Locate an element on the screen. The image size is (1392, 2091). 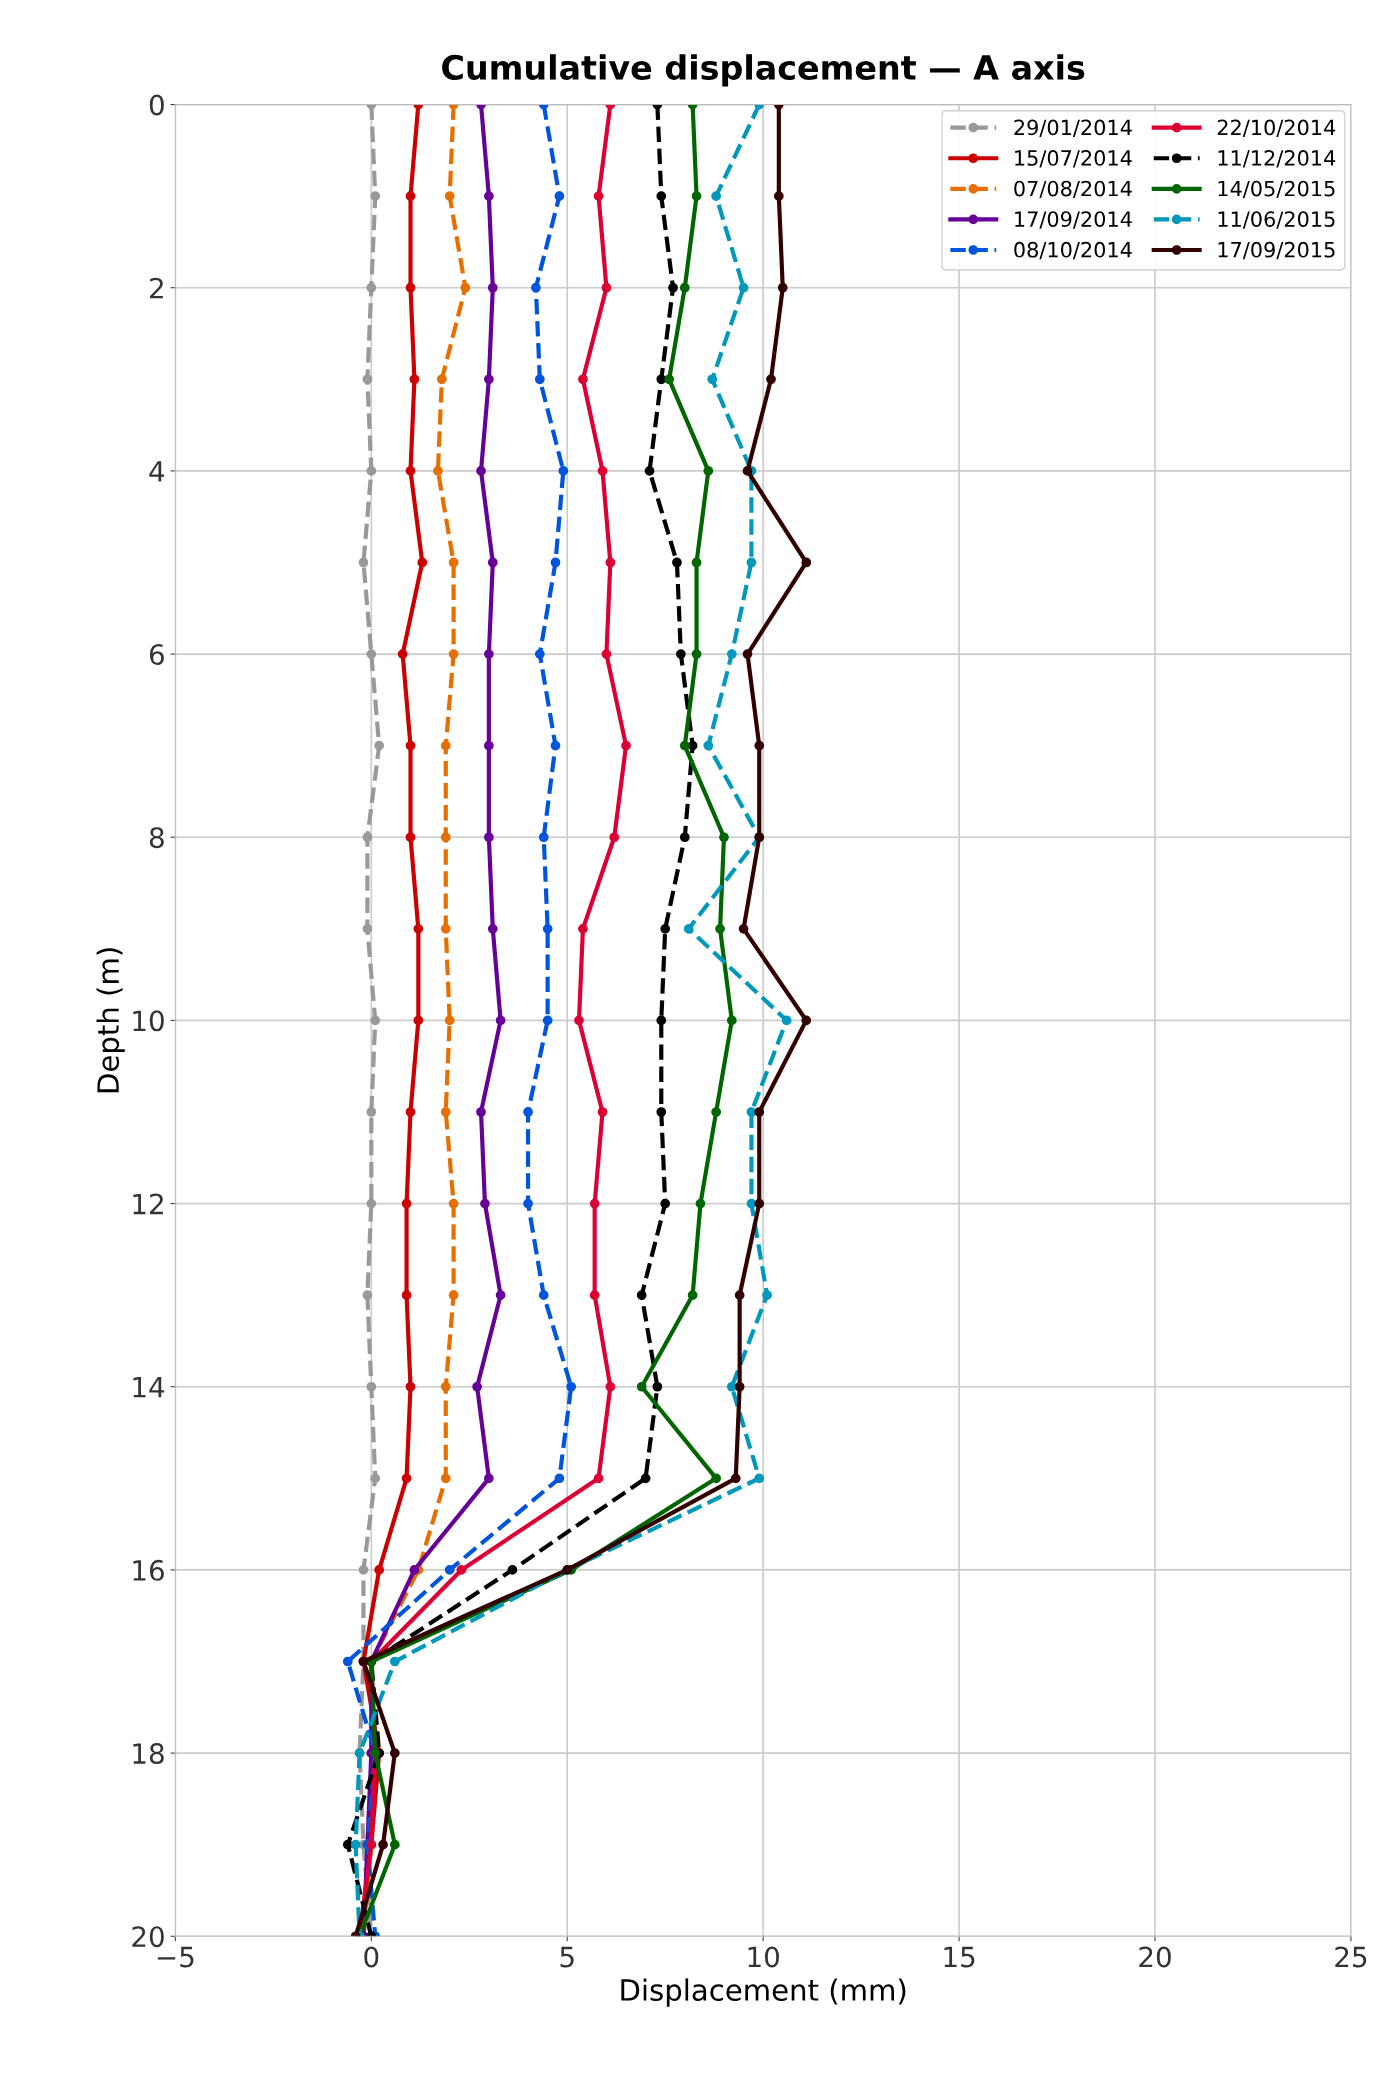
legend-label: 08/10/2014 is located at coordinates (1073, 250).